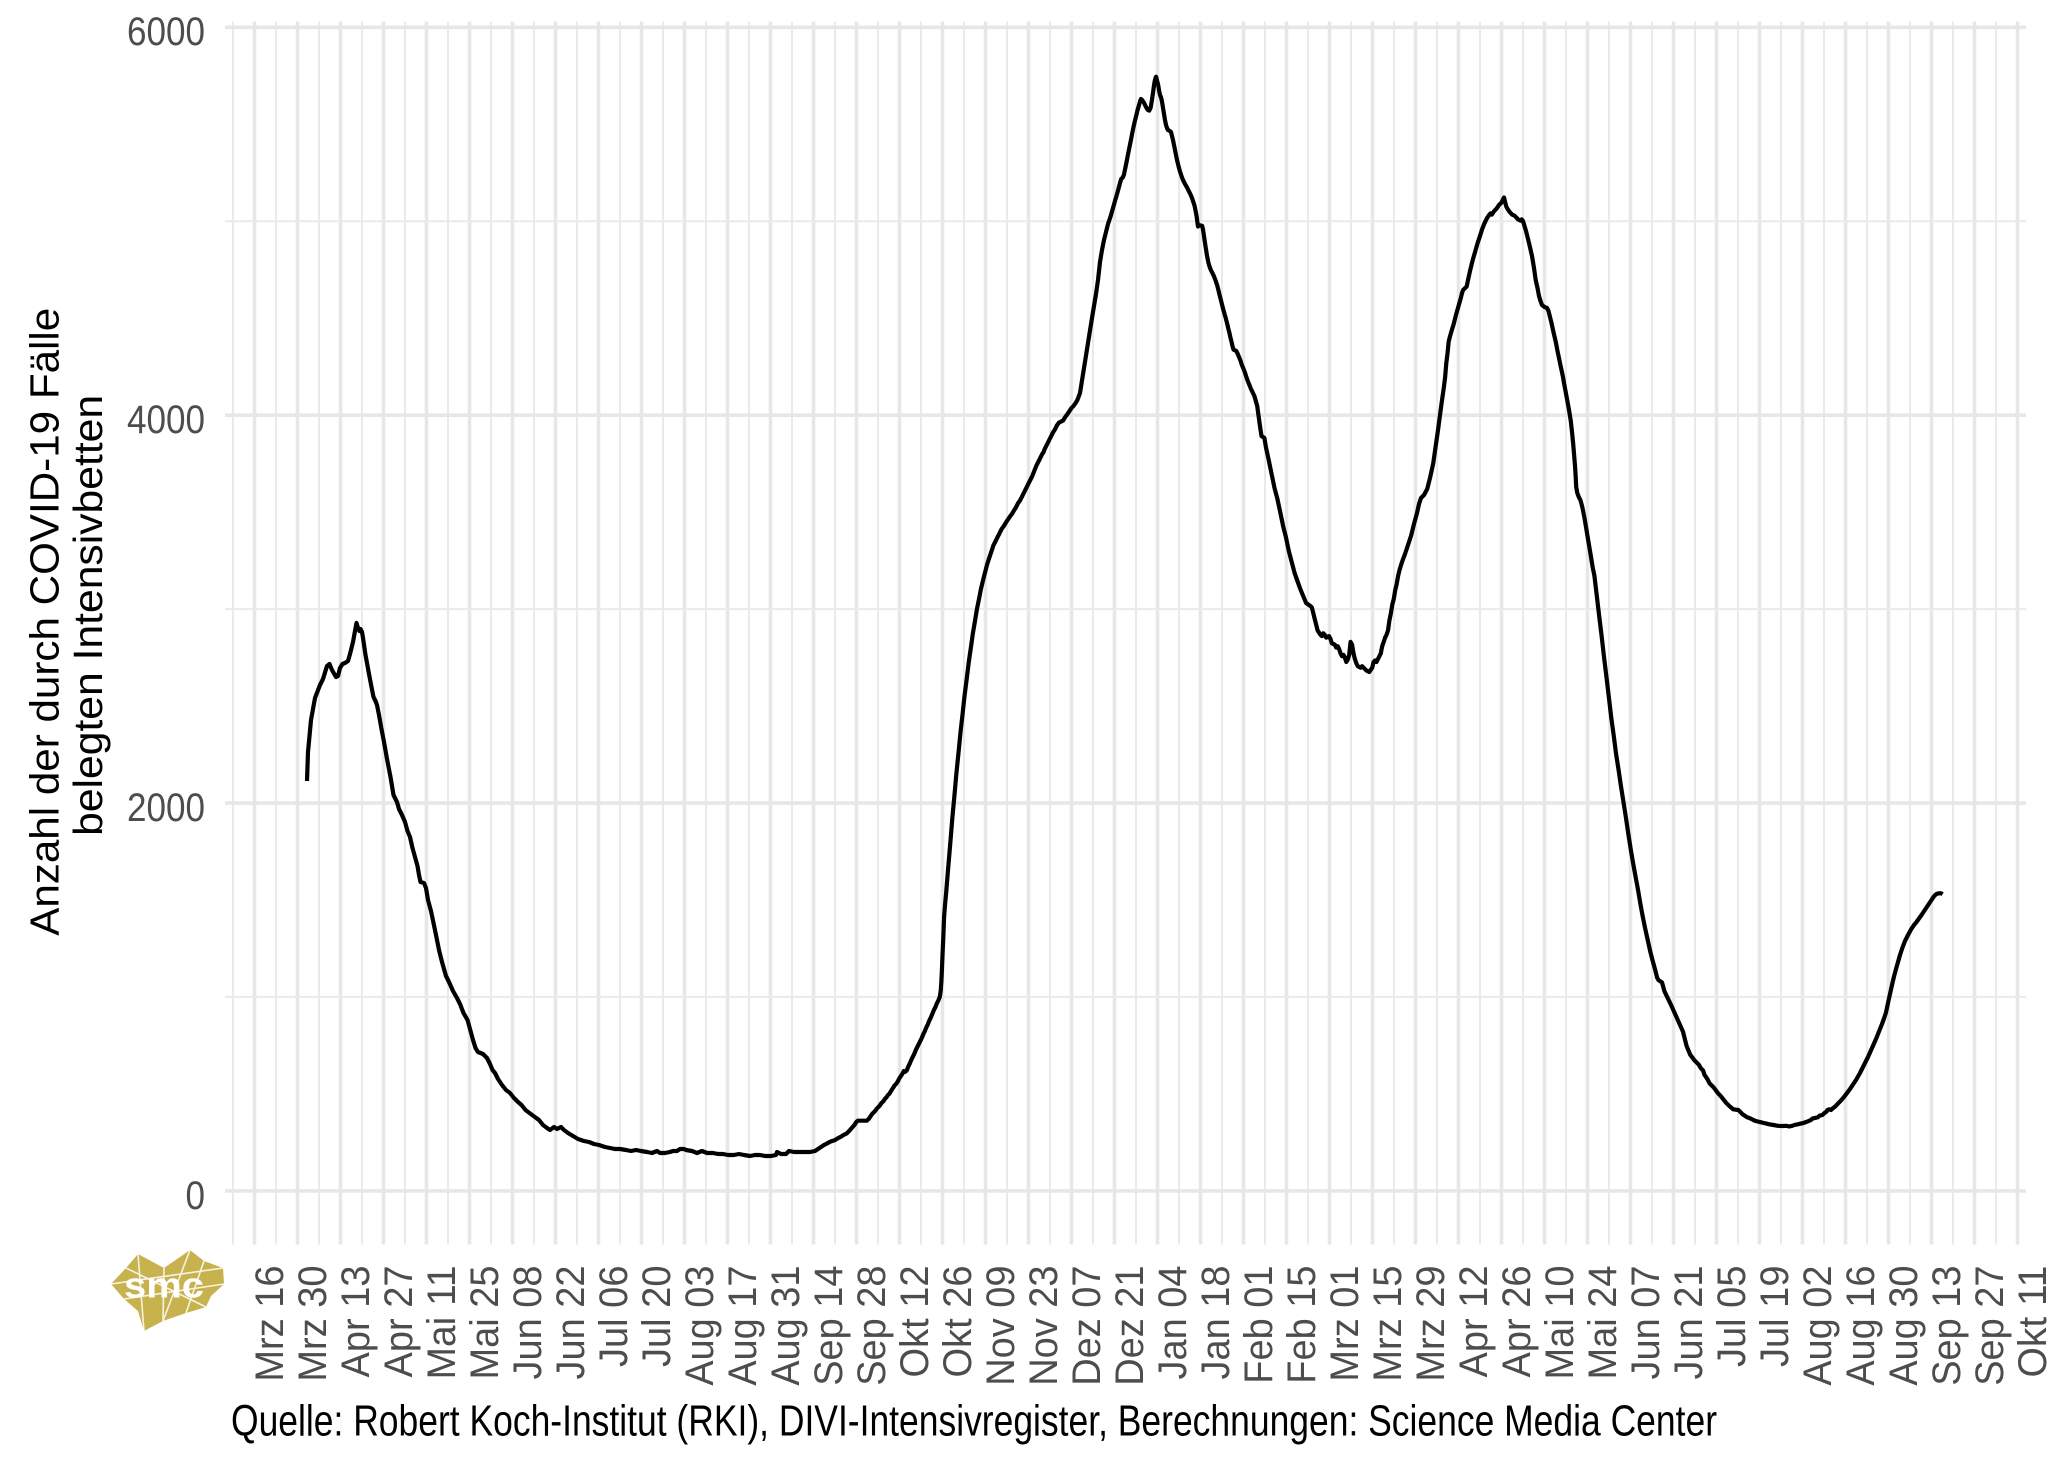 Image resolution: width=2048 pixels, height=1462 pixels. I want to click on svg-text: Nov 23, so click(1044, 1326).